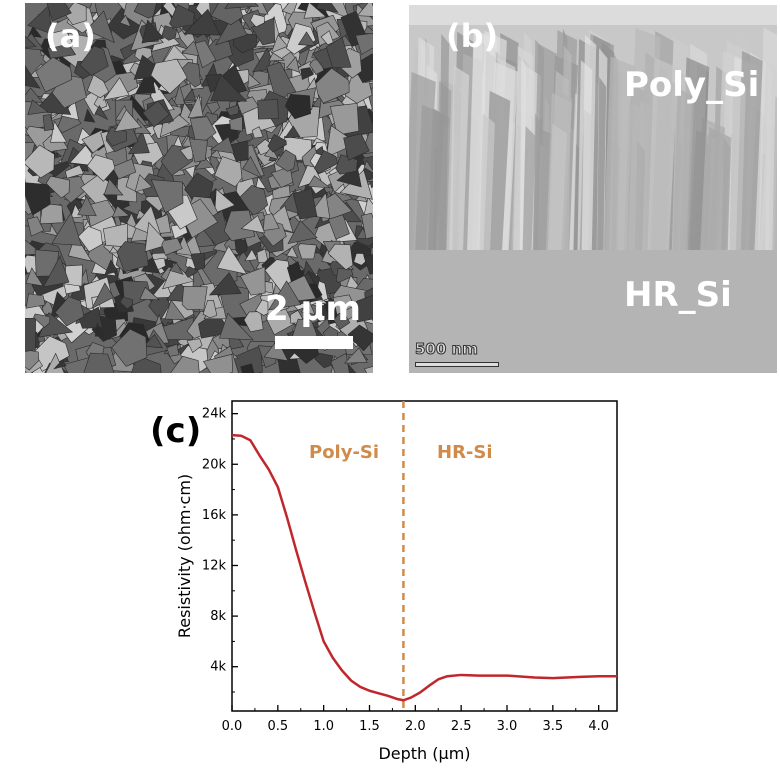  I want to click on poly-si-label: Poly_Si, so click(692, 85).